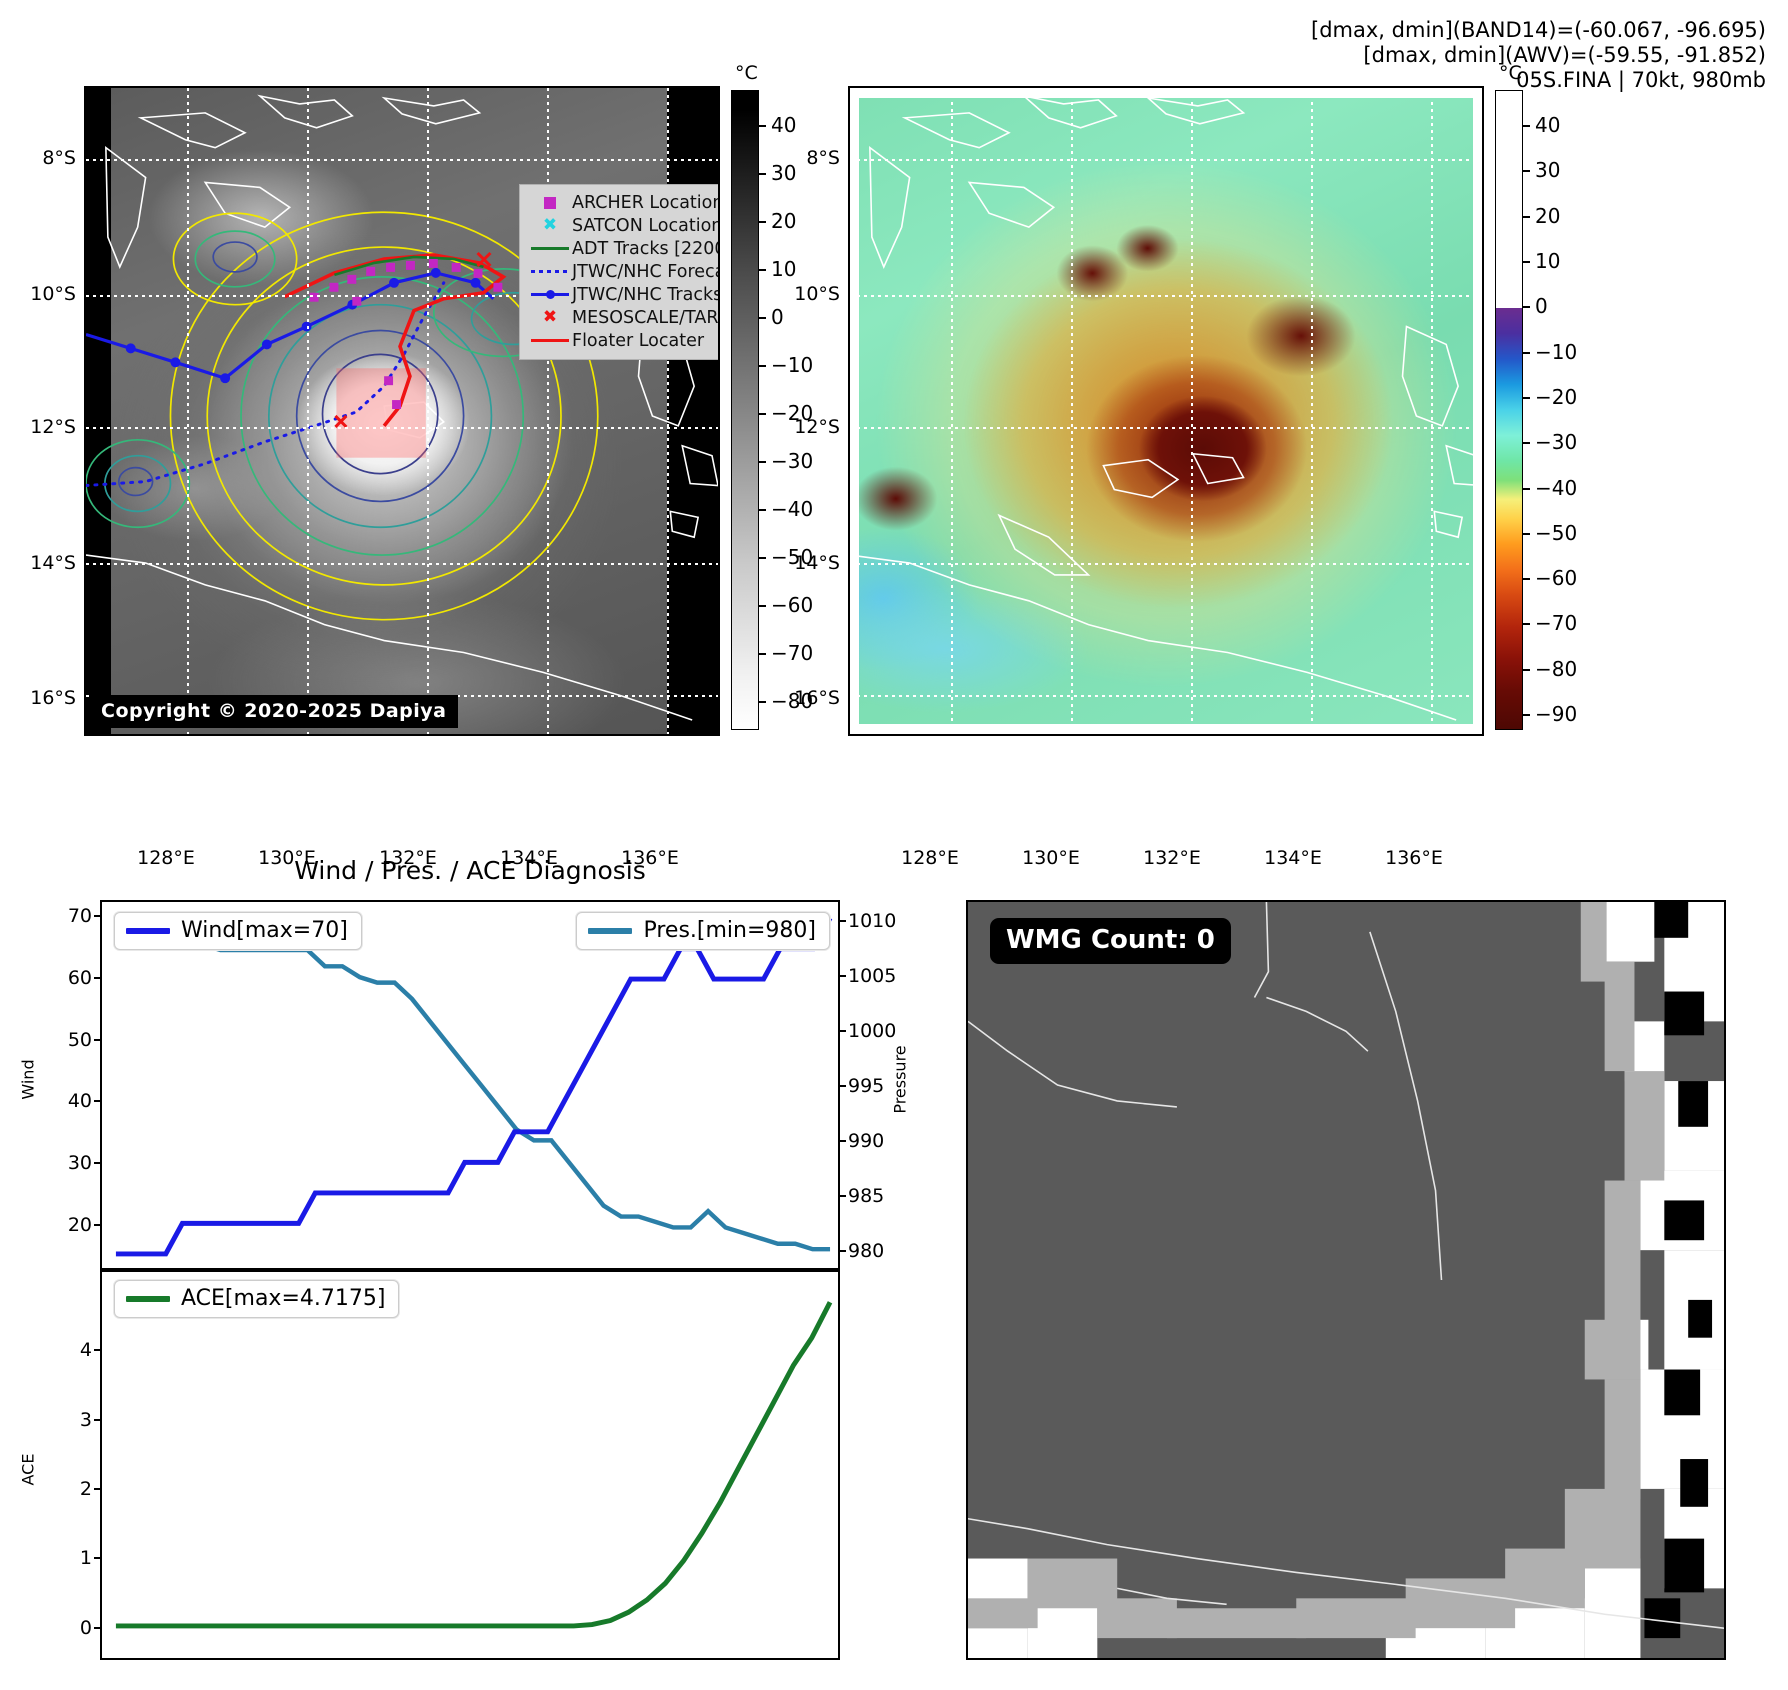 Image resolution: width=1788 pixels, height=1690 pixels. I want to click on awv-xtick: 136°E, so click(1414, 858).